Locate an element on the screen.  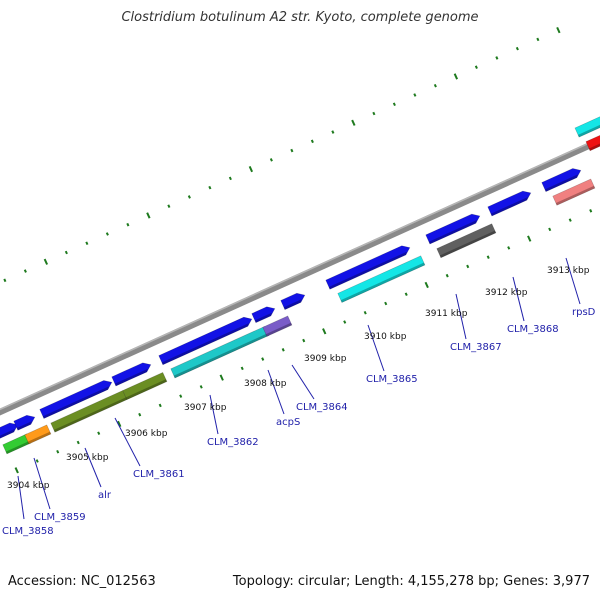
kbp-label: 3913 kbp is located at coordinates (568, 271).